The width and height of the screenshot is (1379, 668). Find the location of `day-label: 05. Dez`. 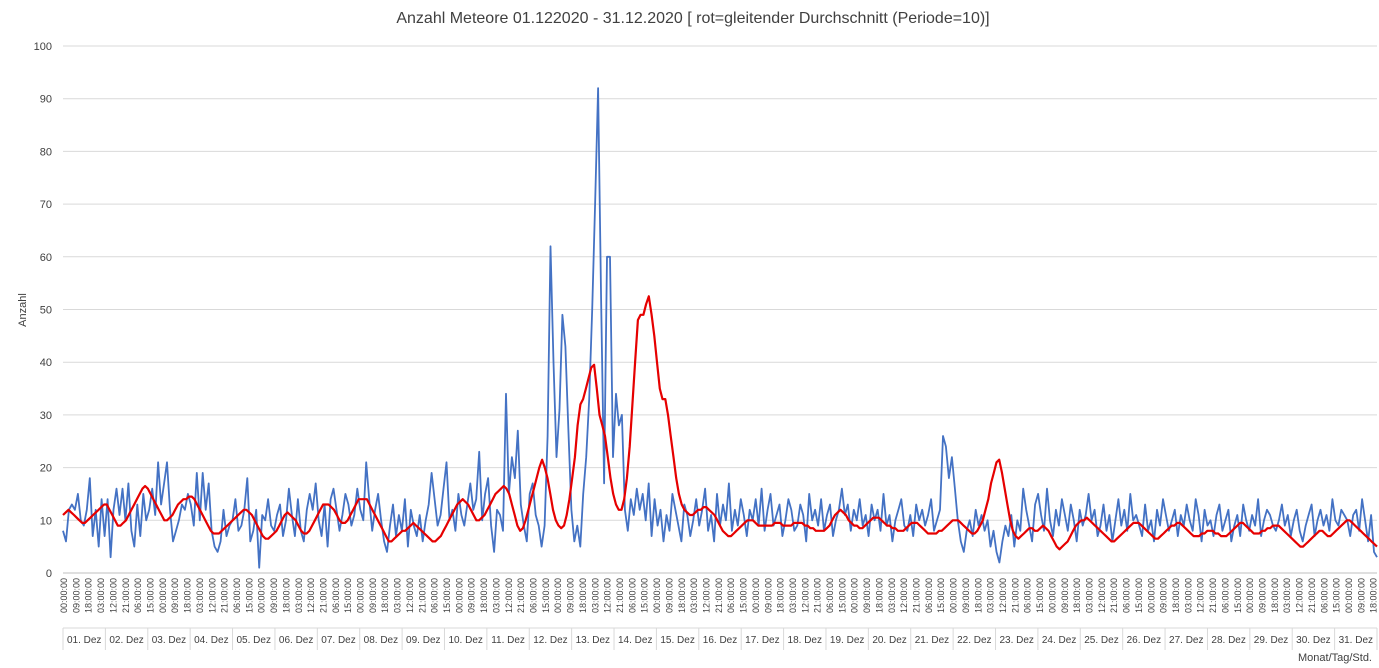

day-label: 05. Dez is located at coordinates (254, 640).